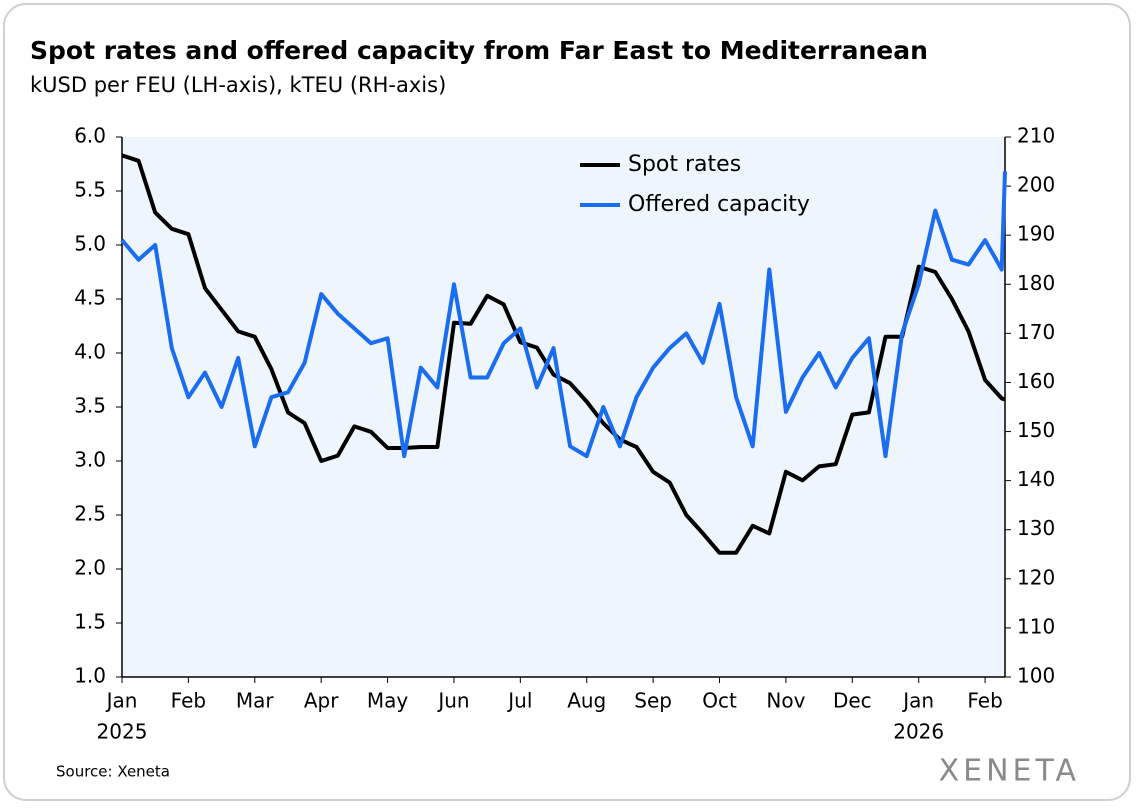 Image resolution: width=1136 pixels, height=810 pixels. Describe the element at coordinates (1036, 479) in the screenshot. I see `y2-tick-label: 140` at that location.